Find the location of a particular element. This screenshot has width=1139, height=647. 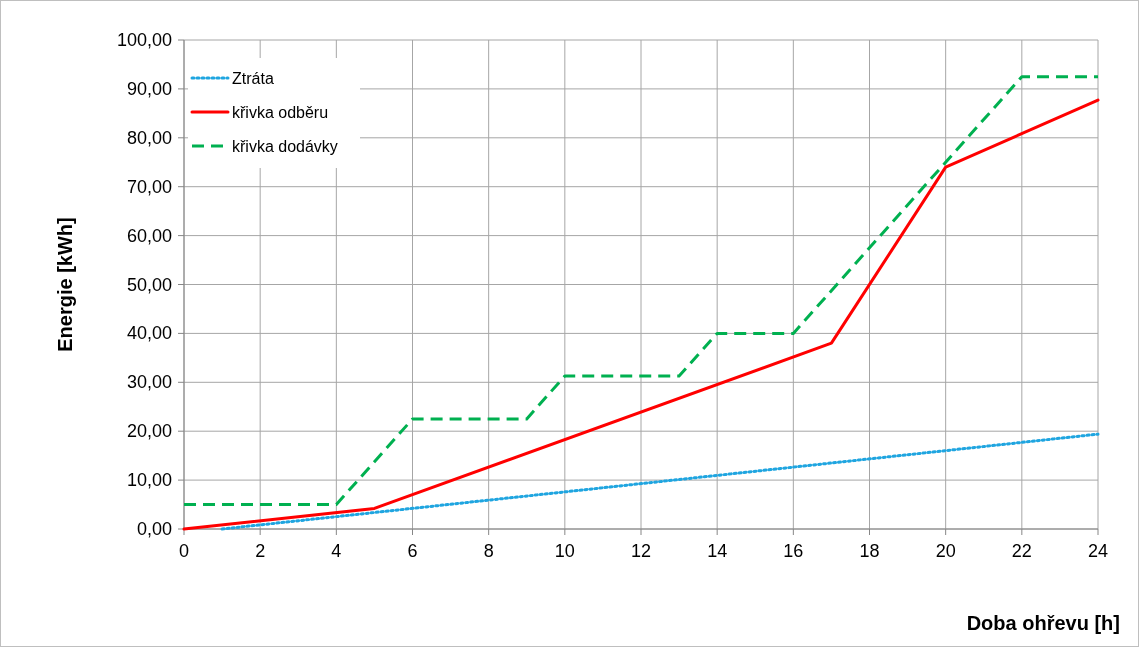

x-tick-label: 12 is located at coordinates (641, 551).